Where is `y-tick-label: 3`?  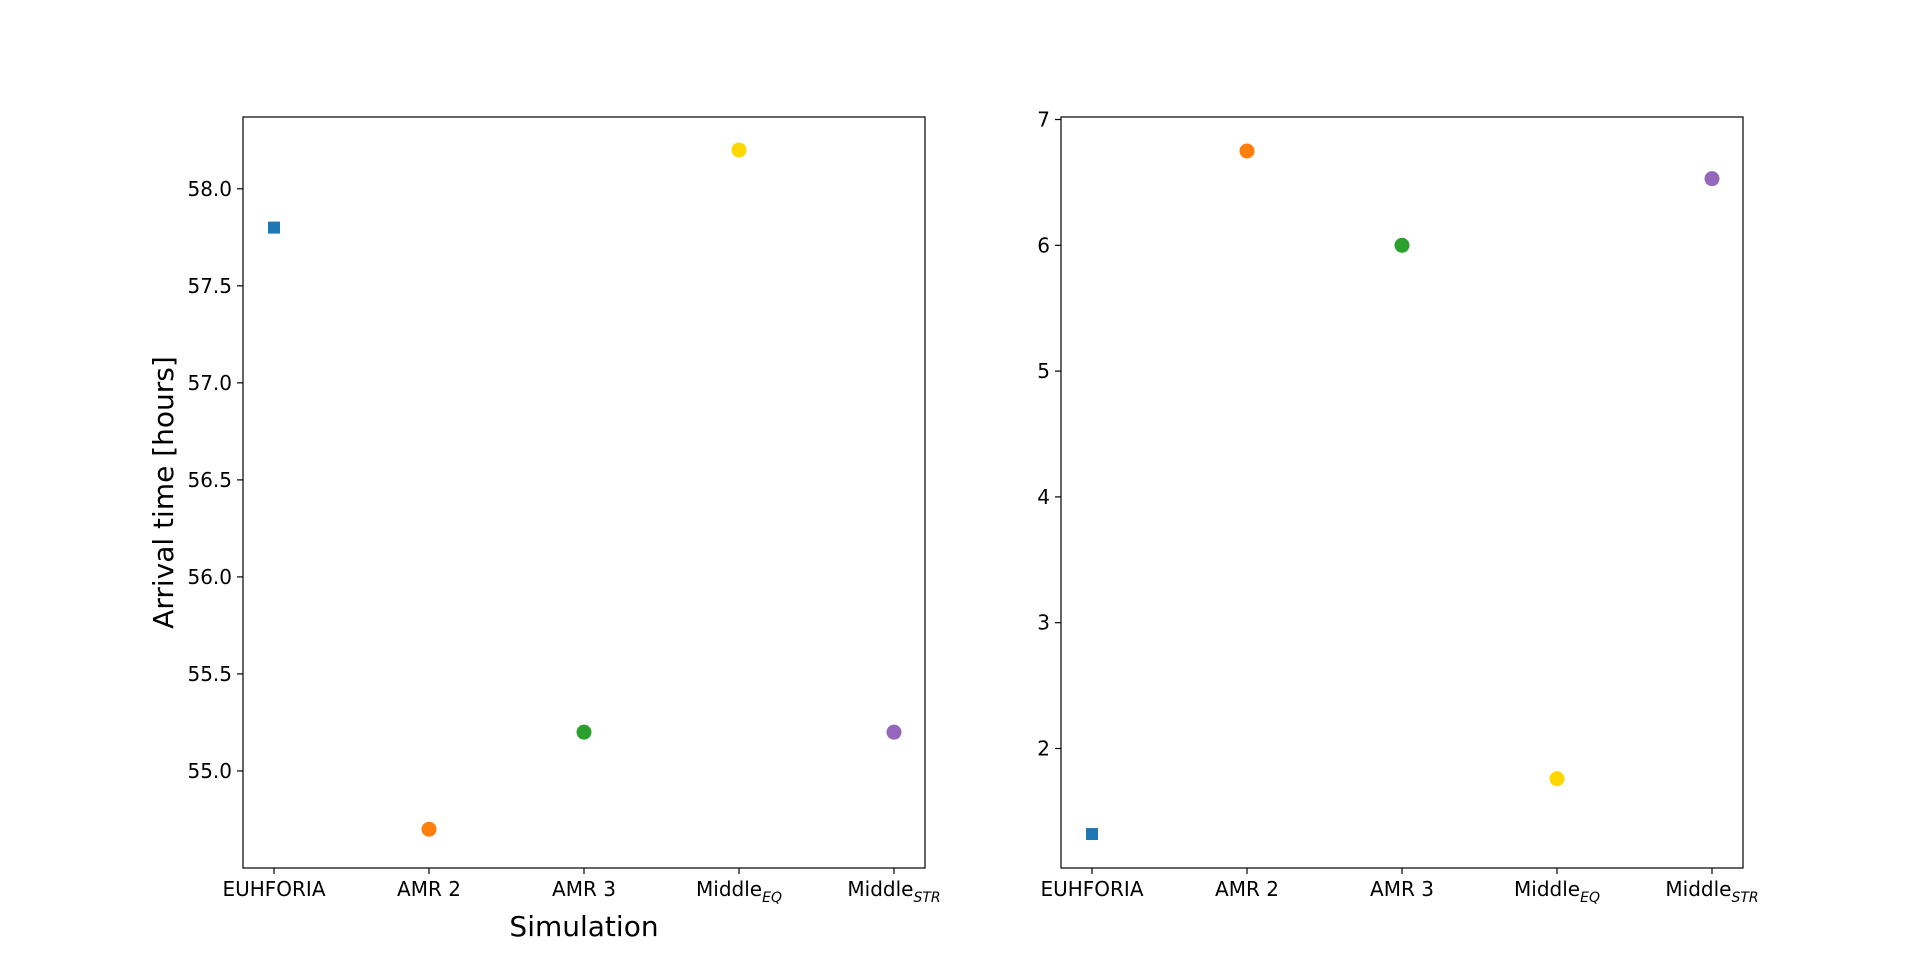 y-tick-label: 3 is located at coordinates (1043, 623).